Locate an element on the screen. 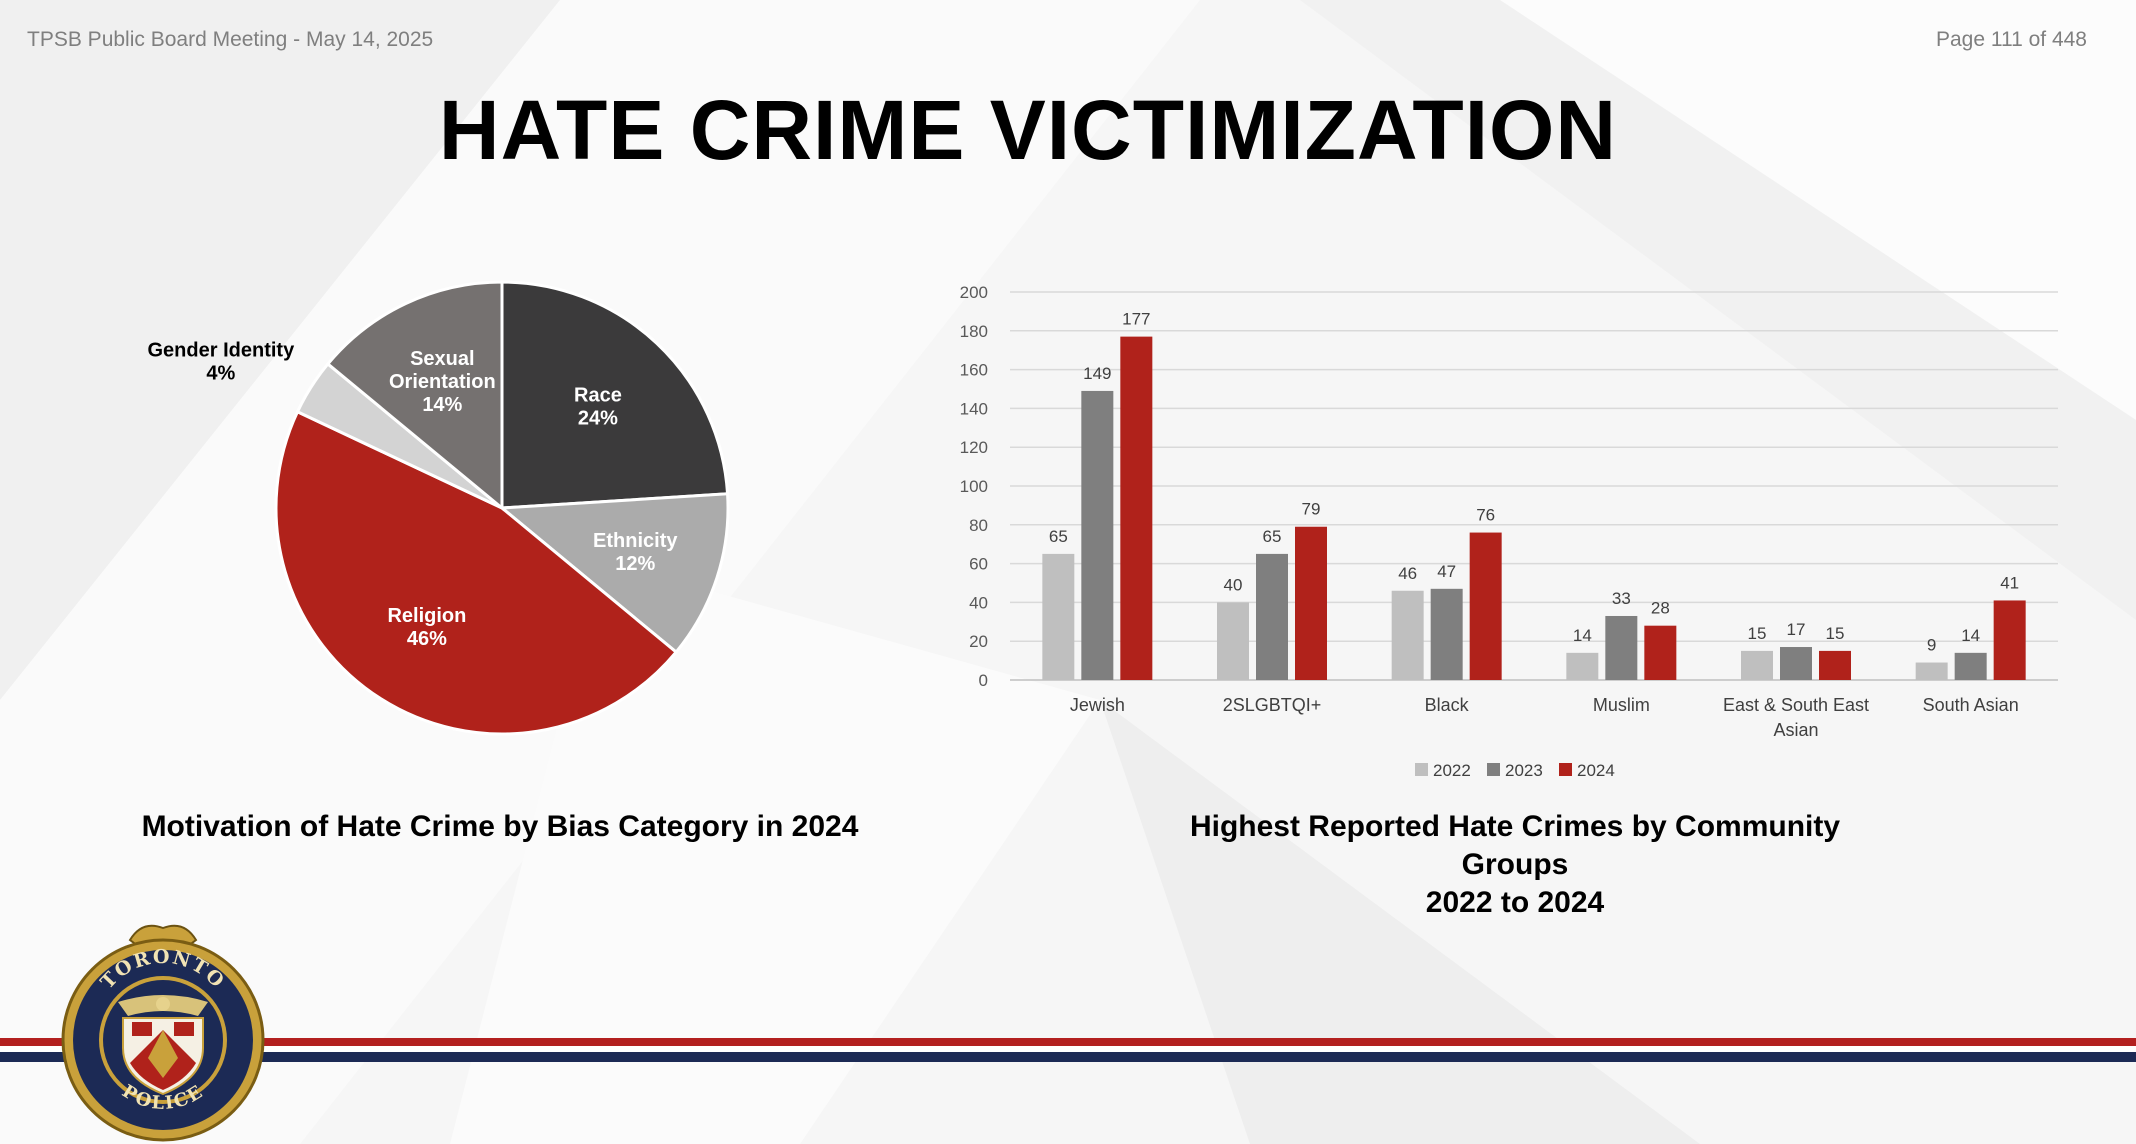  bar-black-2023 is located at coordinates (1446, 634).